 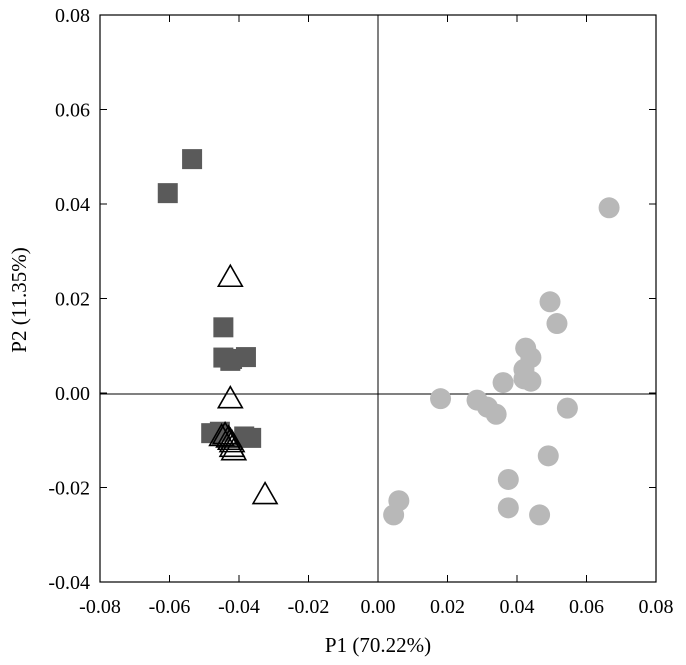 I want to click on y-axis-title: P2 (11.35%), so click(x=19, y=299).